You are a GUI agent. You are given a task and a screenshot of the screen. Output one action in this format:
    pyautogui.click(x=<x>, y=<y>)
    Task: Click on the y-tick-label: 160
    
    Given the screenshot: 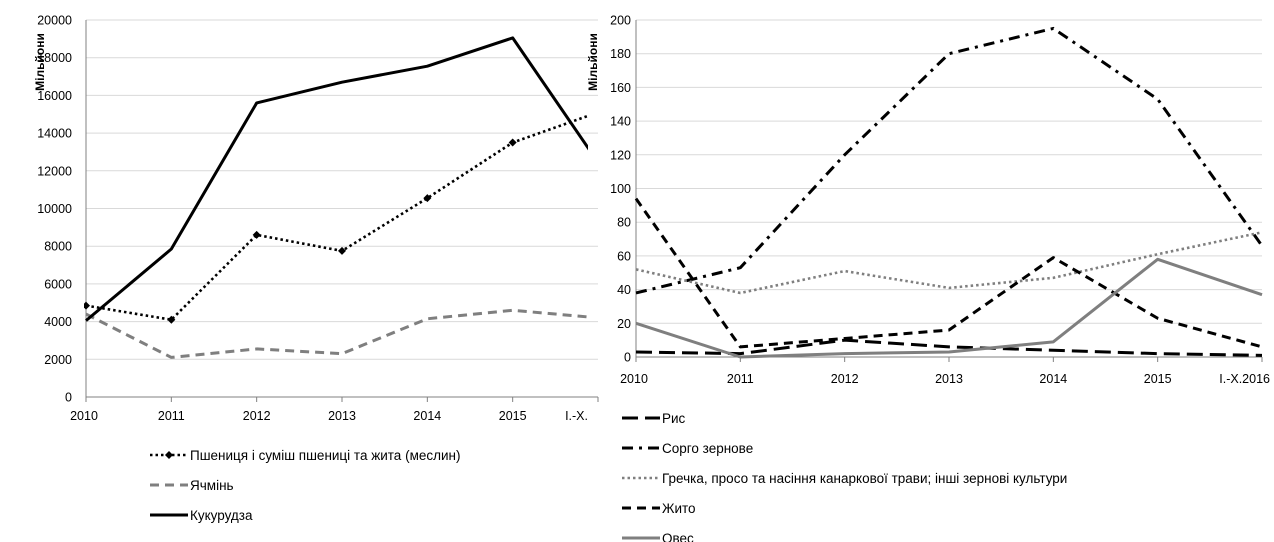 What is the action you would take?
    pyautogui.click(x=620, y=88)
    